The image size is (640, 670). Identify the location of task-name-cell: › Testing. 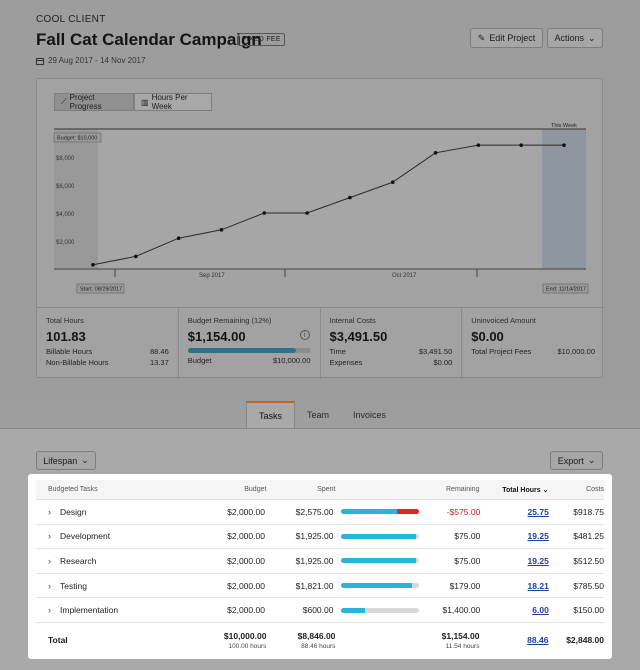
(101, 586).